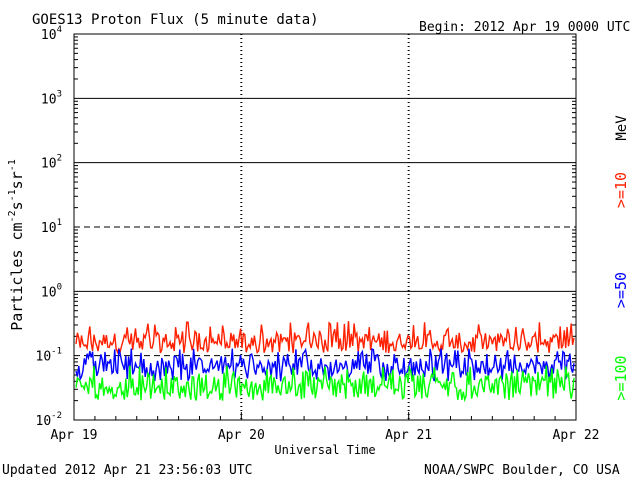 The image size is (640, 480). I want to click on y-tick-label: 10², so click(51, 163).